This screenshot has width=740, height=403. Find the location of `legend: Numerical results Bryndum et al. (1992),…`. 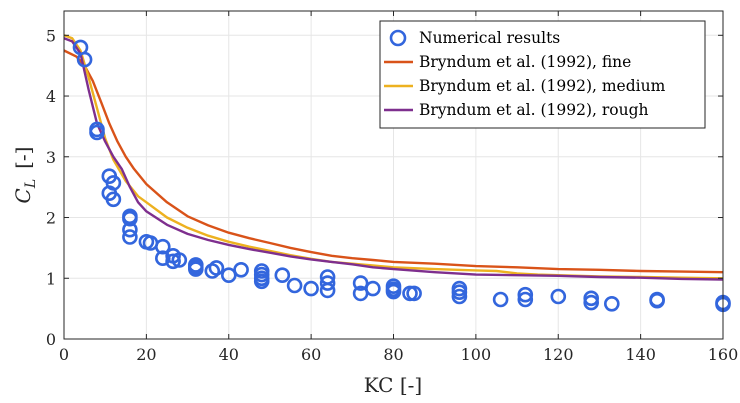

legend: Numerical results Bryndum et al. (1992),… is located at coordinates (542, 74).